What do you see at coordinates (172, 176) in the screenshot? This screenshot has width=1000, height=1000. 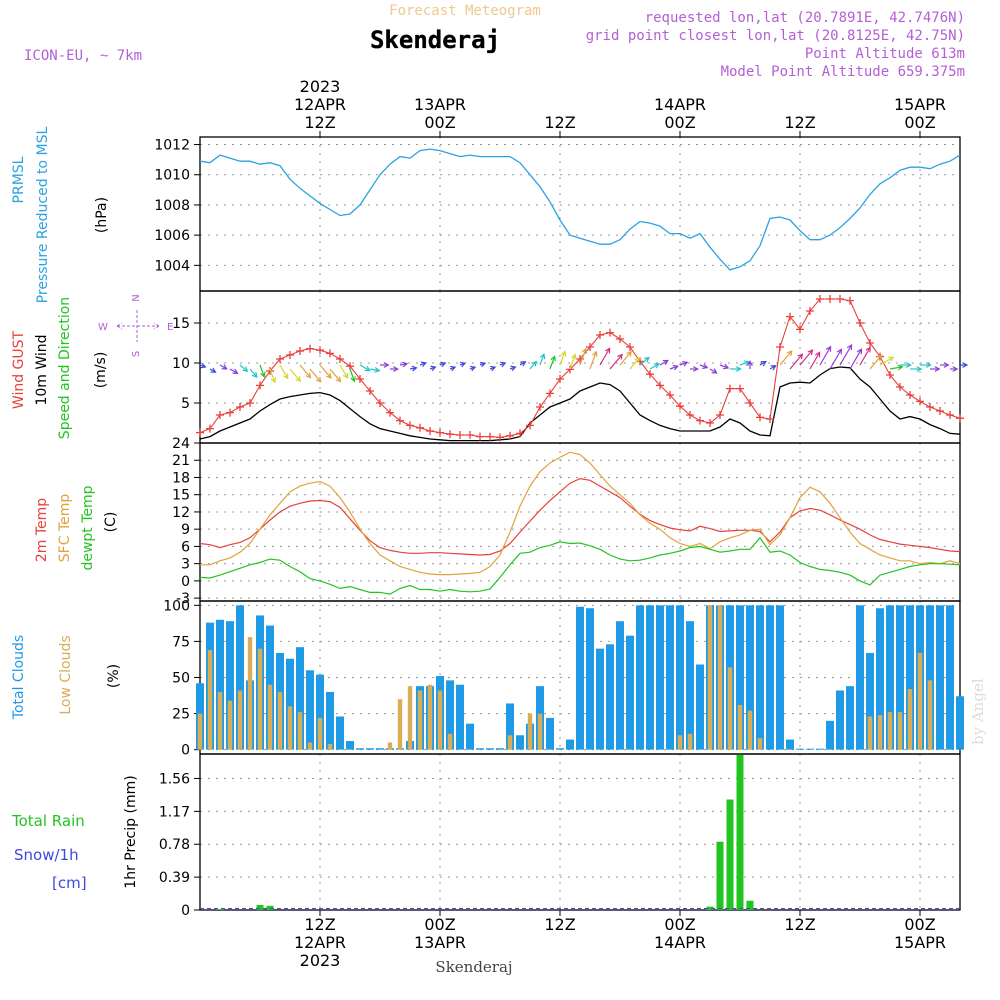 I see `y-tick-label: 1010` at bounding box center [172, 176].